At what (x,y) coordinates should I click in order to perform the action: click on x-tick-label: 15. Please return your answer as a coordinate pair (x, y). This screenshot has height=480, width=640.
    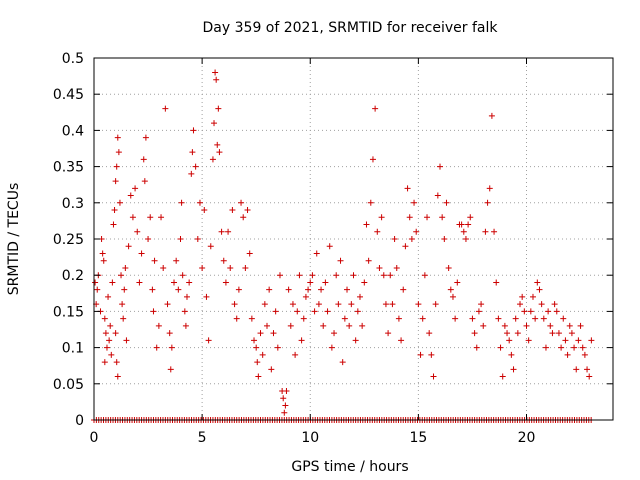
    Looking at the image, I should click on (418, 438).